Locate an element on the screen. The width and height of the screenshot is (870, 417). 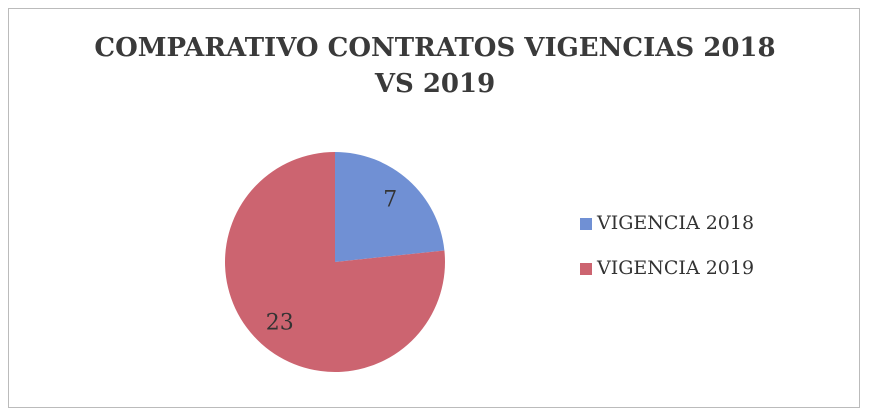
legend-label: VIGENCIA 2019 is located at coordinates (675, 268).